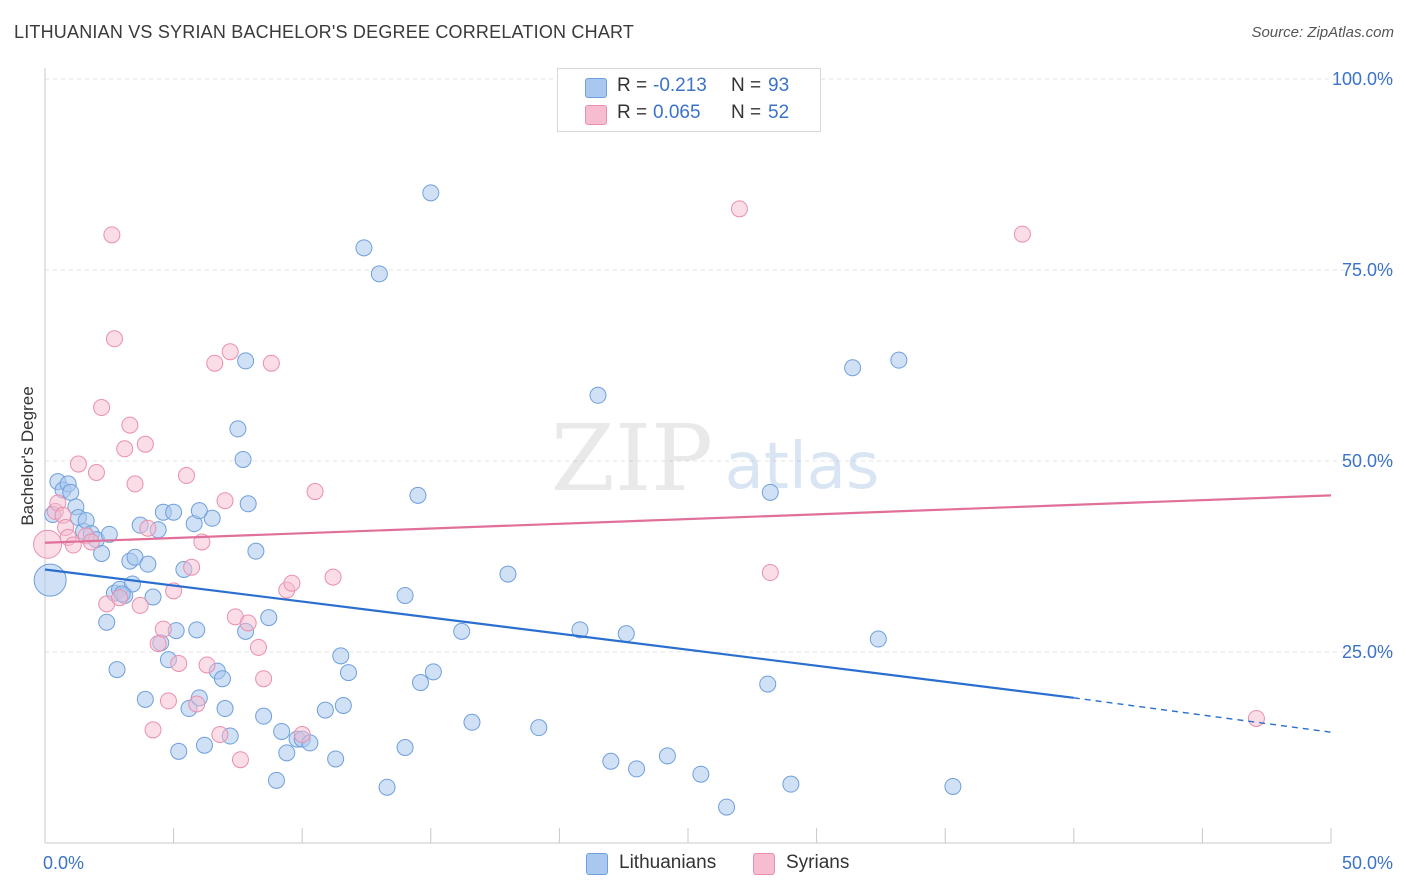  I want to click on y-tick-label: 75.0%, so click(1367, 270).